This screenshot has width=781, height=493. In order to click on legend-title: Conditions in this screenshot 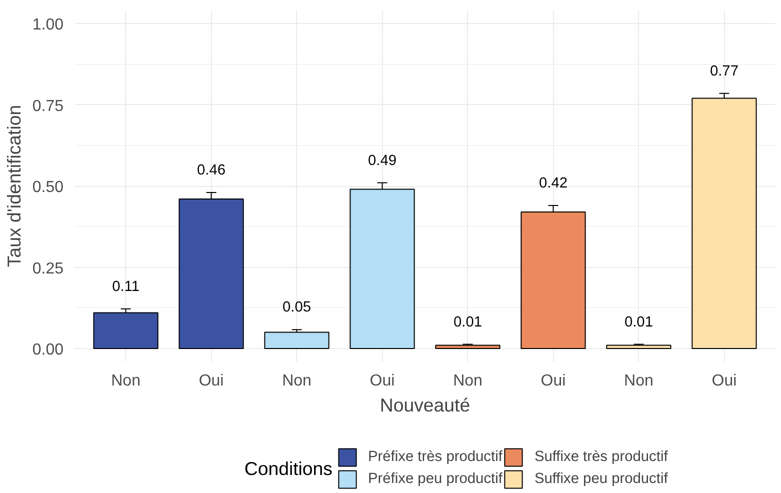, I will do `click(288, 468)`.